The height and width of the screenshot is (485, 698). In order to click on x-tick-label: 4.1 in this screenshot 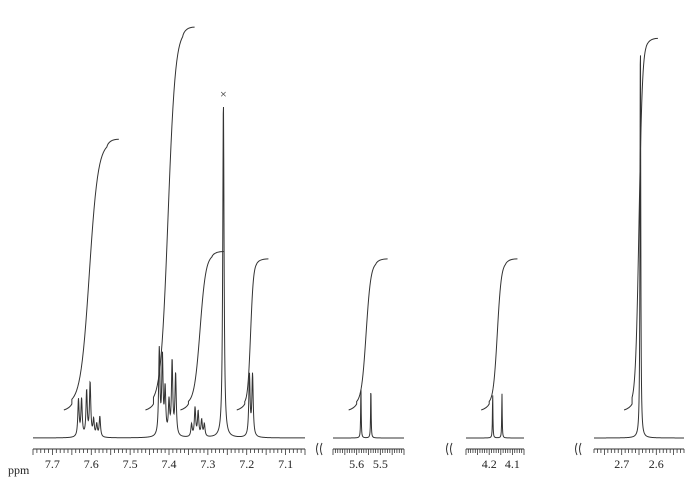, I will do `click(512, 464)`.